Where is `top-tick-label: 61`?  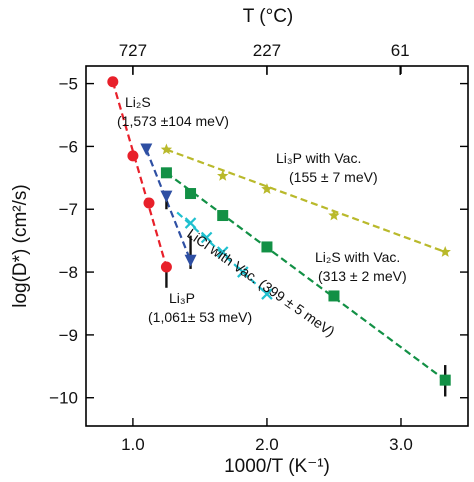 top-tick-label: 61 is located at coordinates (400, 50).